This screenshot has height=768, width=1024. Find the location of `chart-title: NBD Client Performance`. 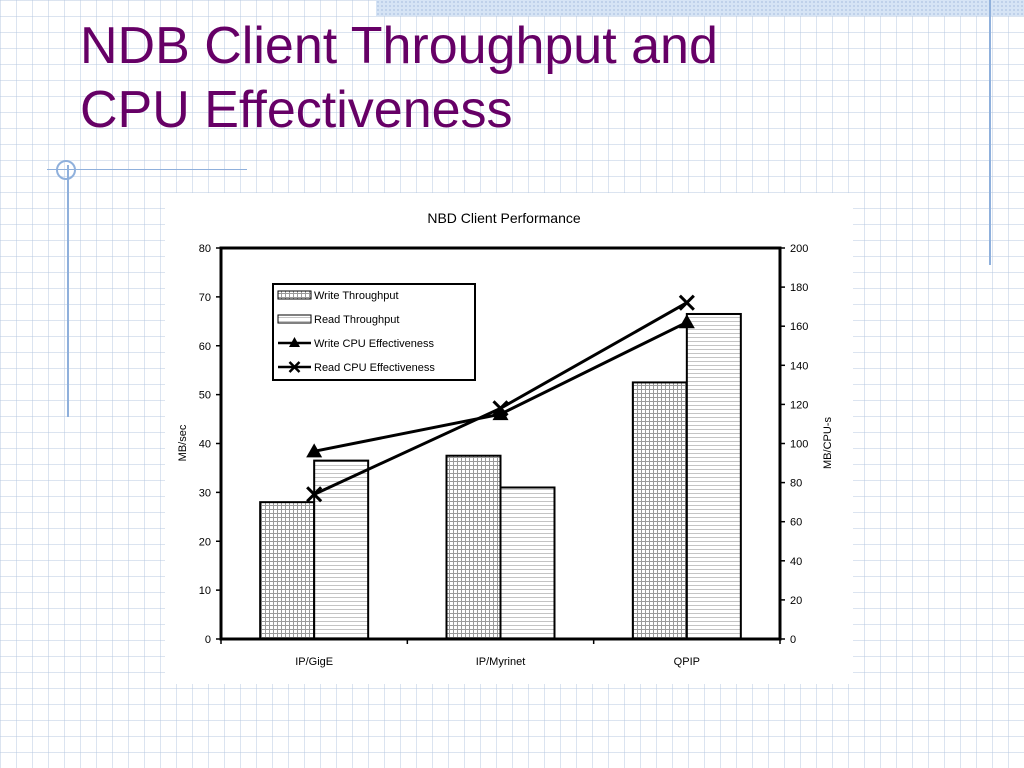

chart-title: NBD Client Performance is located at coordinates (503, 218).